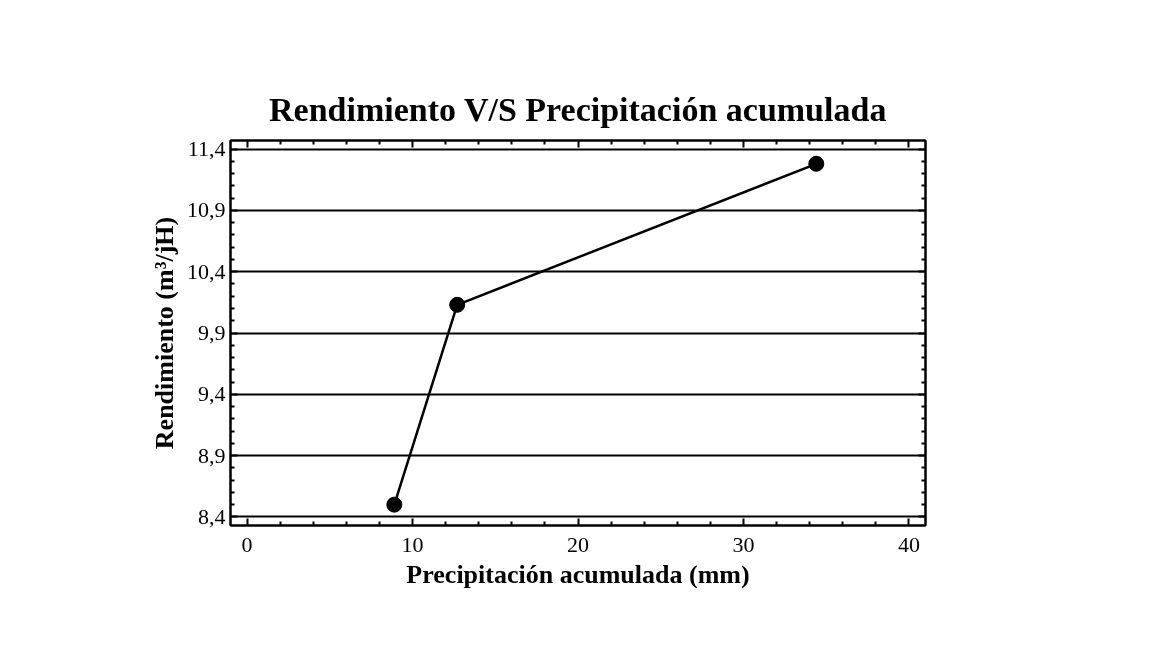  What do you see at coordinates (412, 544) in the screenshot?
I see `x-tick-label: 10` at bounding box center [412, 544].